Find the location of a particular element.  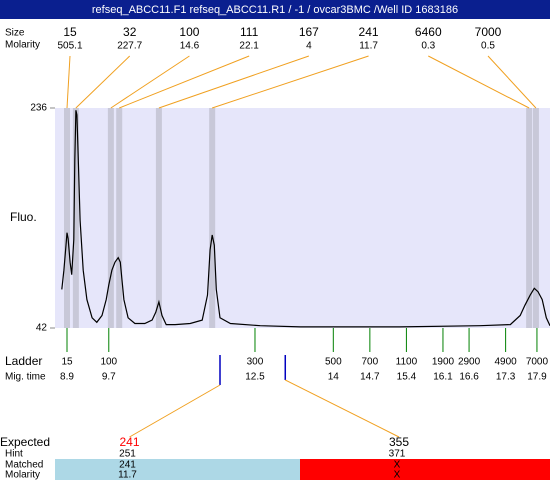

peak-molarity: 0.5 is located at coordinates (488, 46).